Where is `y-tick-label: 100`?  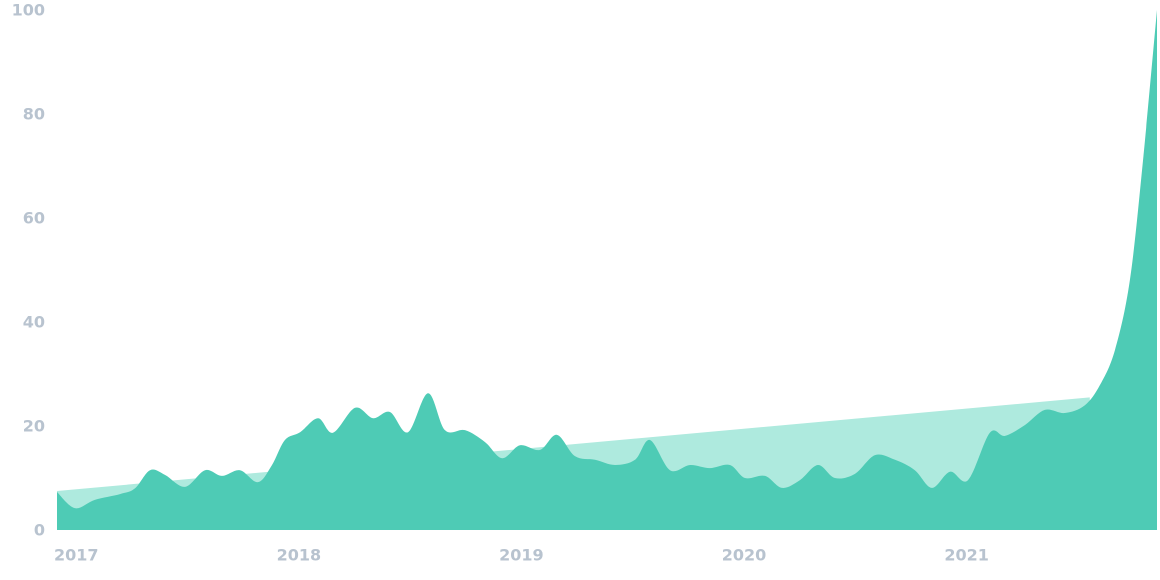 y-tick-label: 100 is located at coordinates (28, 10).